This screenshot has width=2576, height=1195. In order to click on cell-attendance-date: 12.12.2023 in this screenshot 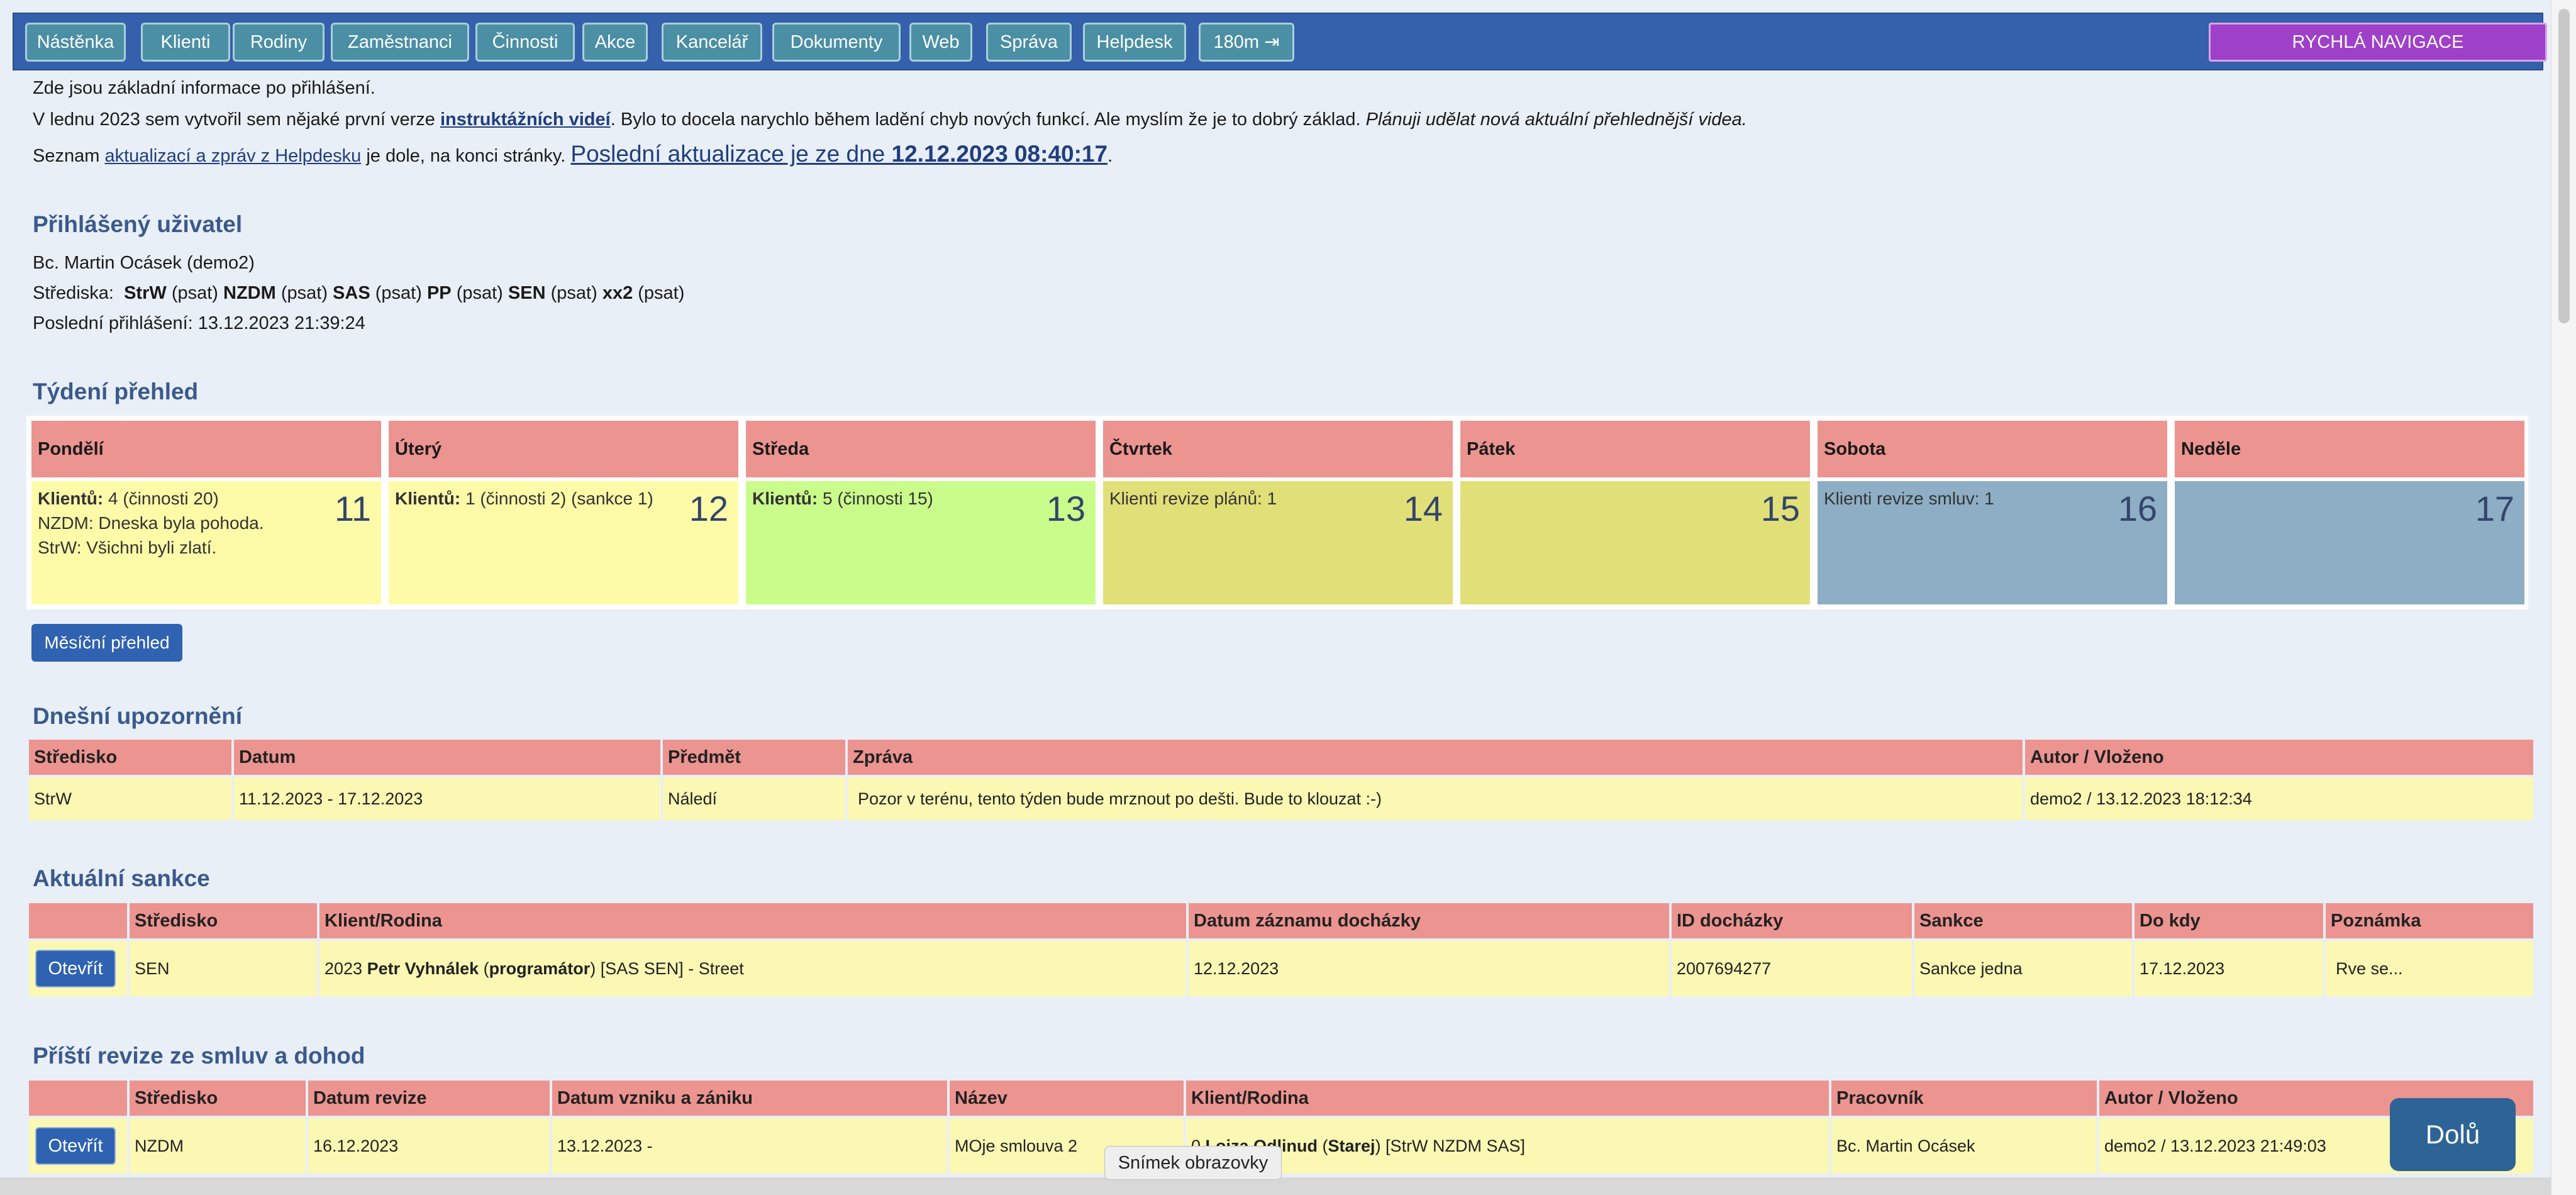, I will do `click(1429, 968)`.